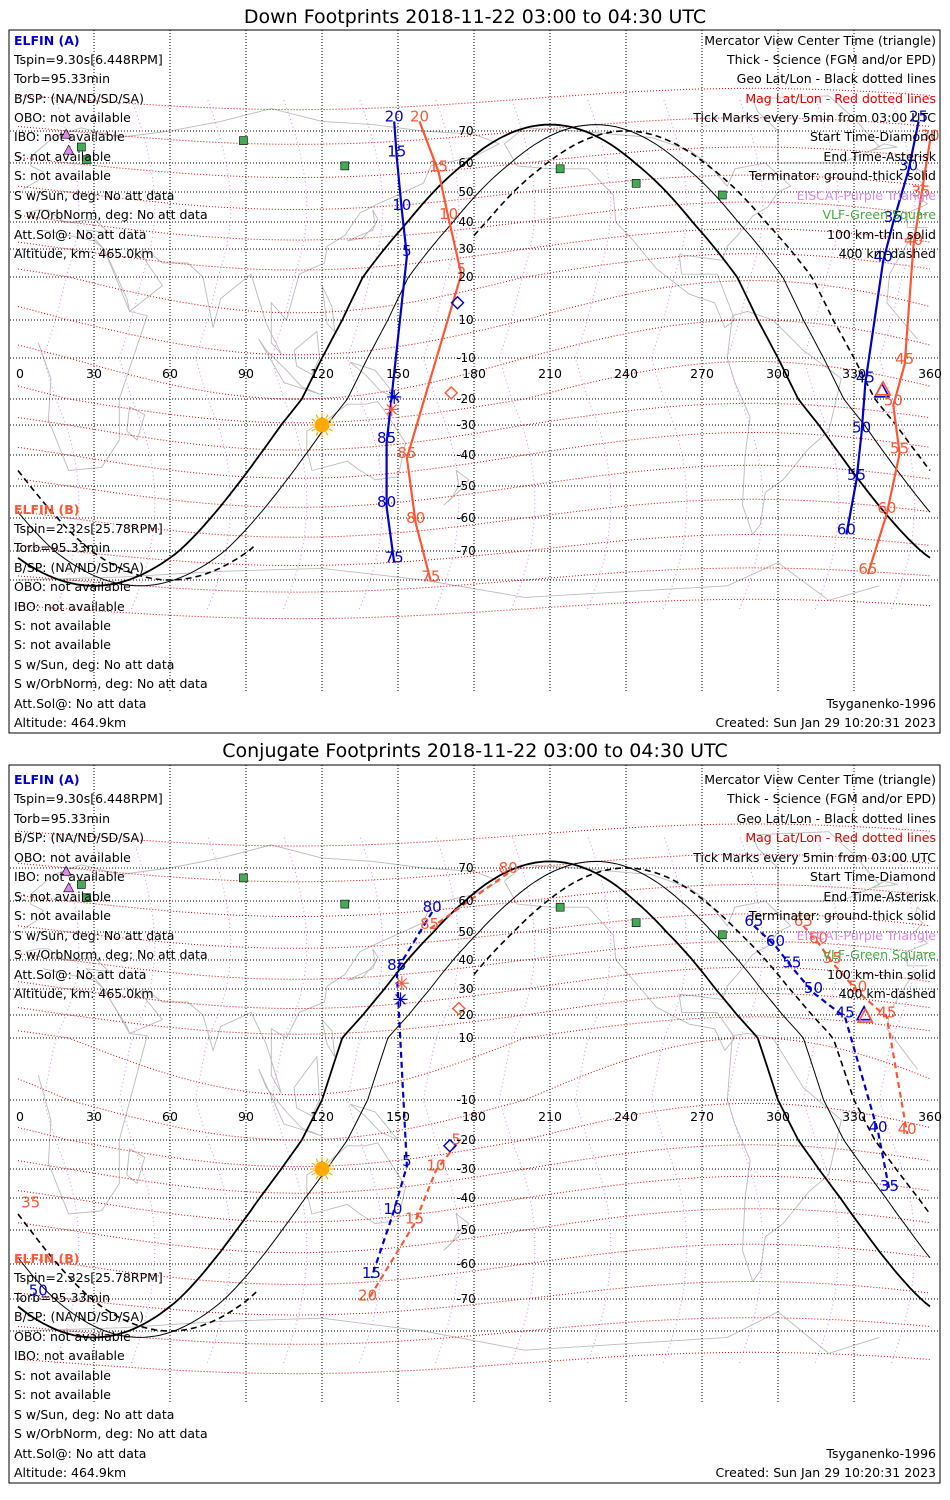  What do you see at coordinates (907, 1129) in the screenshot?
I see `elfin-b-tick-label: 40` at bounding box center [907, 1129].